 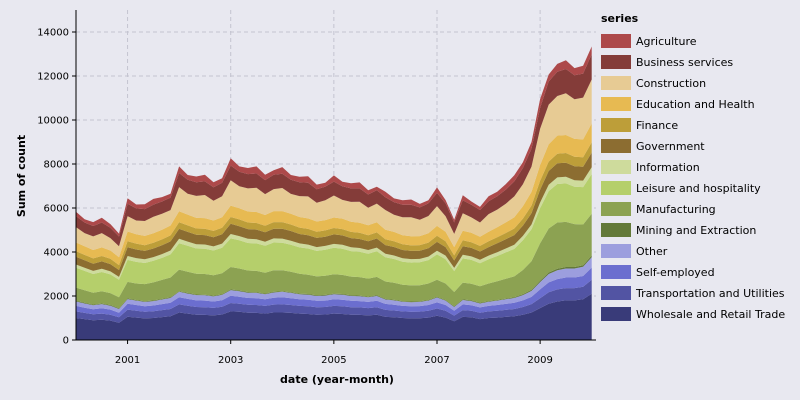 What do you see at coordinates (616, 167) in the screenshot?
I see `legend-swatch-information` at bounding box center [616, 167].